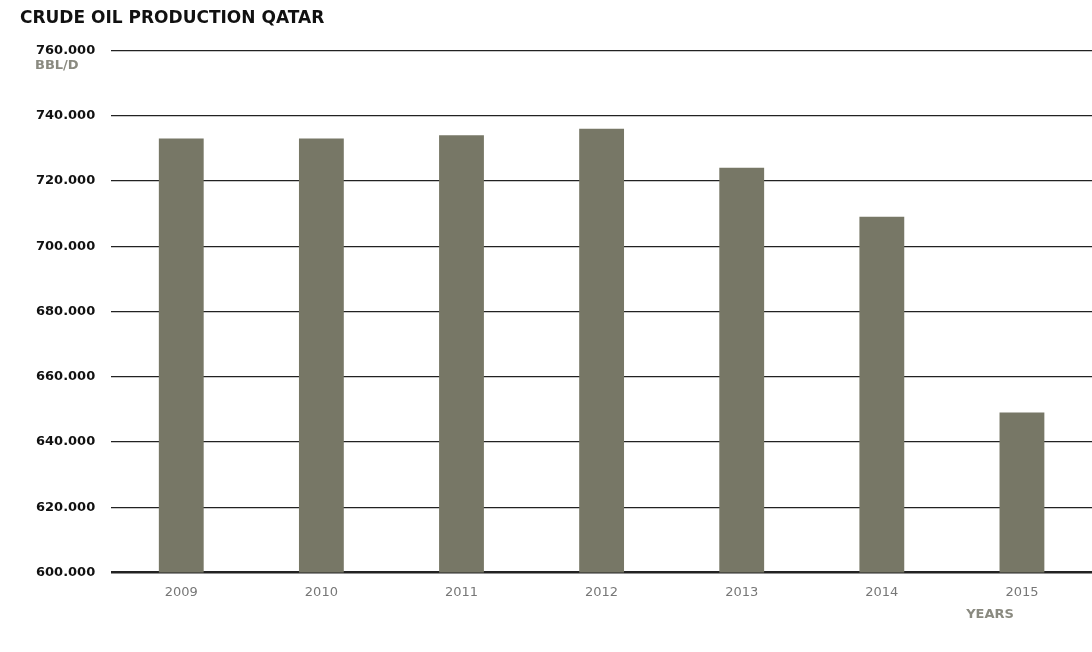 Image resolution: width=1092 pixels, height=652 pixels. What do you see at coordinates (65, 376) in the screenshot?
I see `y-tick-label: 660.000` at bounding box center [65, 376].